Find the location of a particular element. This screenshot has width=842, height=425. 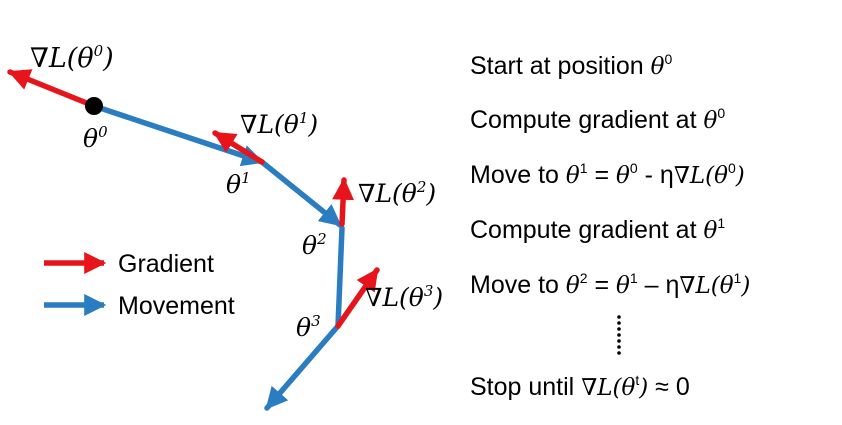

grad-label-3: ∇L(θ3) is located at coordinates (404, 297).